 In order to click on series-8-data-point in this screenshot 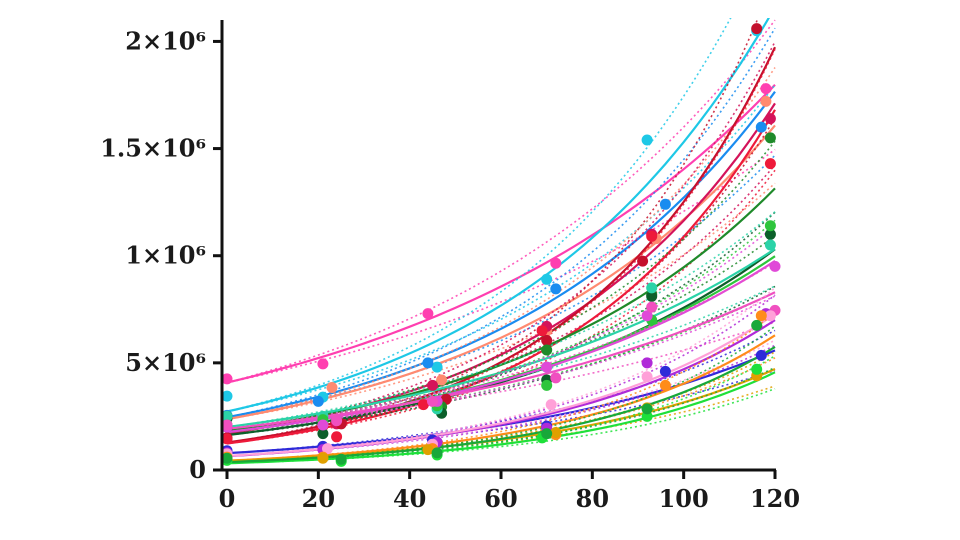, I will do `click(770, 138)`.